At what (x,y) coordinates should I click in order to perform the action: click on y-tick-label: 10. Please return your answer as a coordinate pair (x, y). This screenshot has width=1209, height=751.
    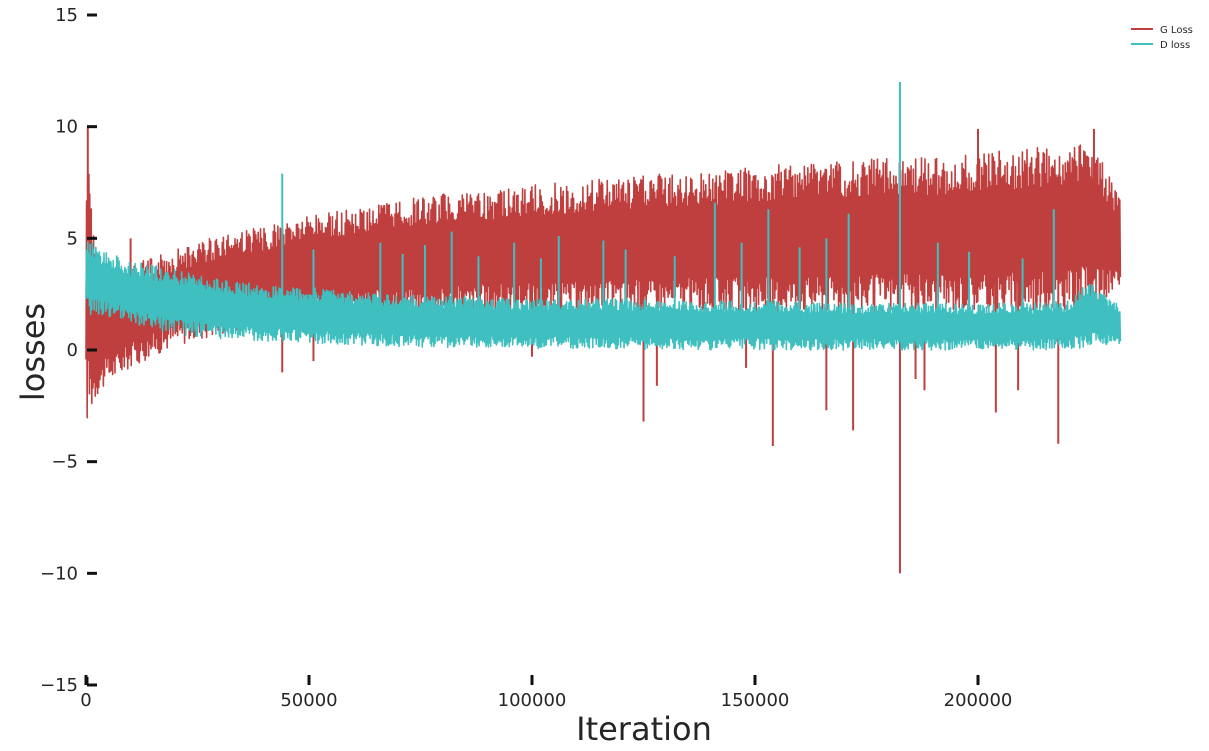
    Looking at the image, I should click on (66, 127).